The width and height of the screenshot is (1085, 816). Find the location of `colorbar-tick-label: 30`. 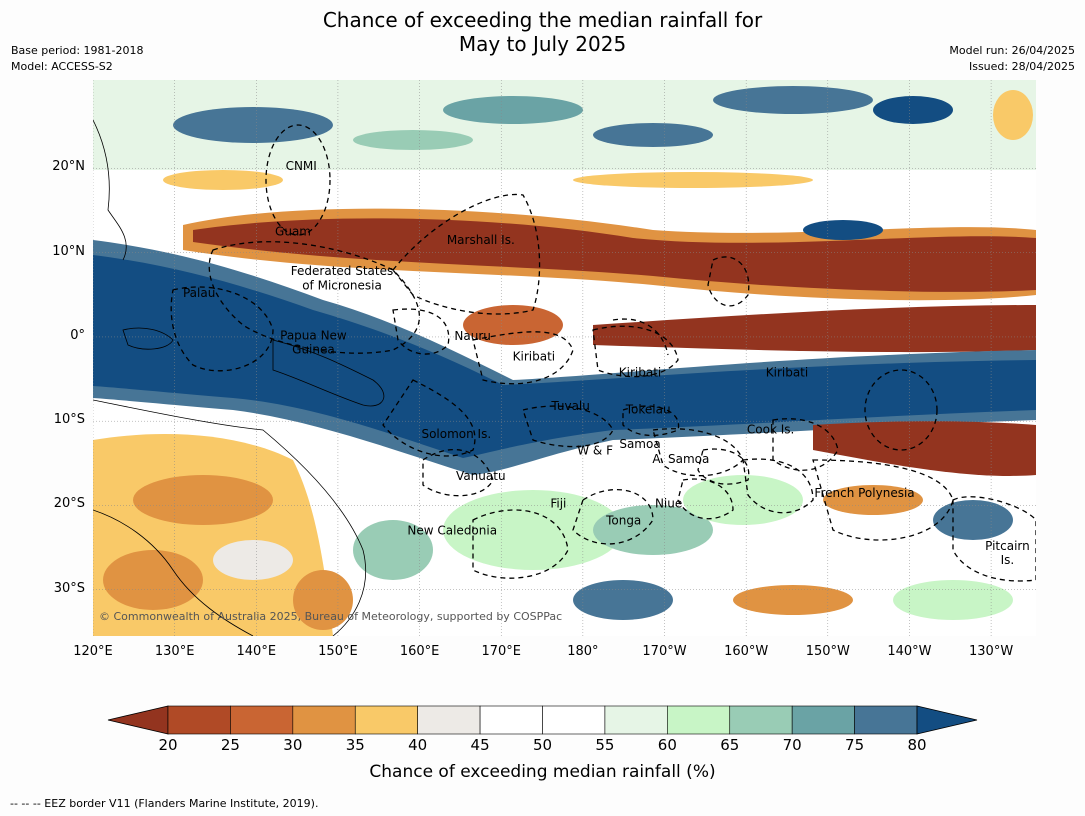

colorbar-tick-label: 30 is located at coordinates (293, 745).